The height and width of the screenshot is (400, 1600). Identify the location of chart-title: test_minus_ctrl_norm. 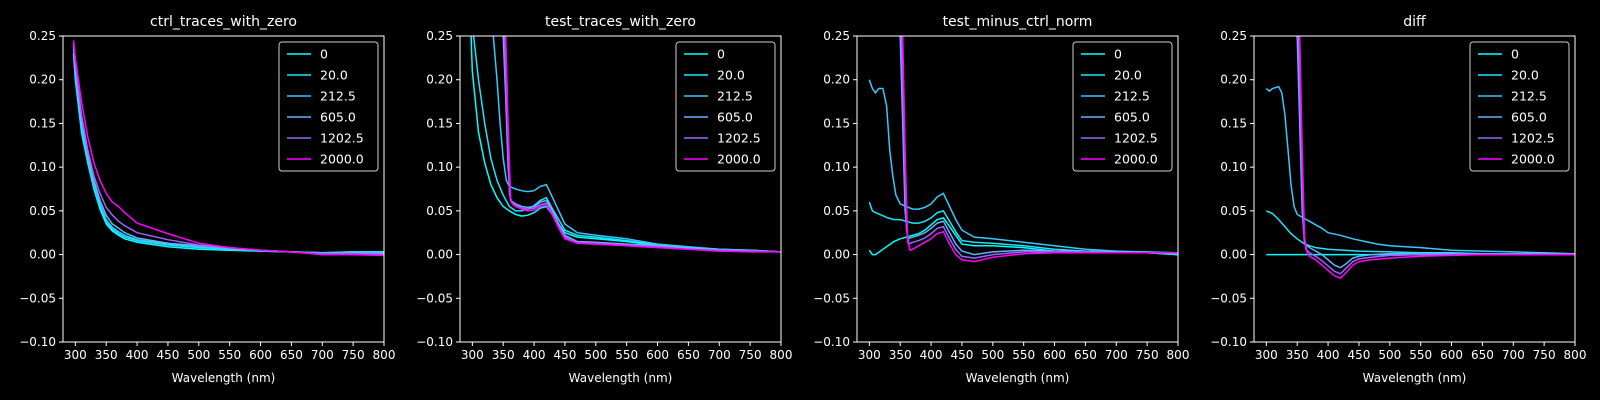
(1018, 22).